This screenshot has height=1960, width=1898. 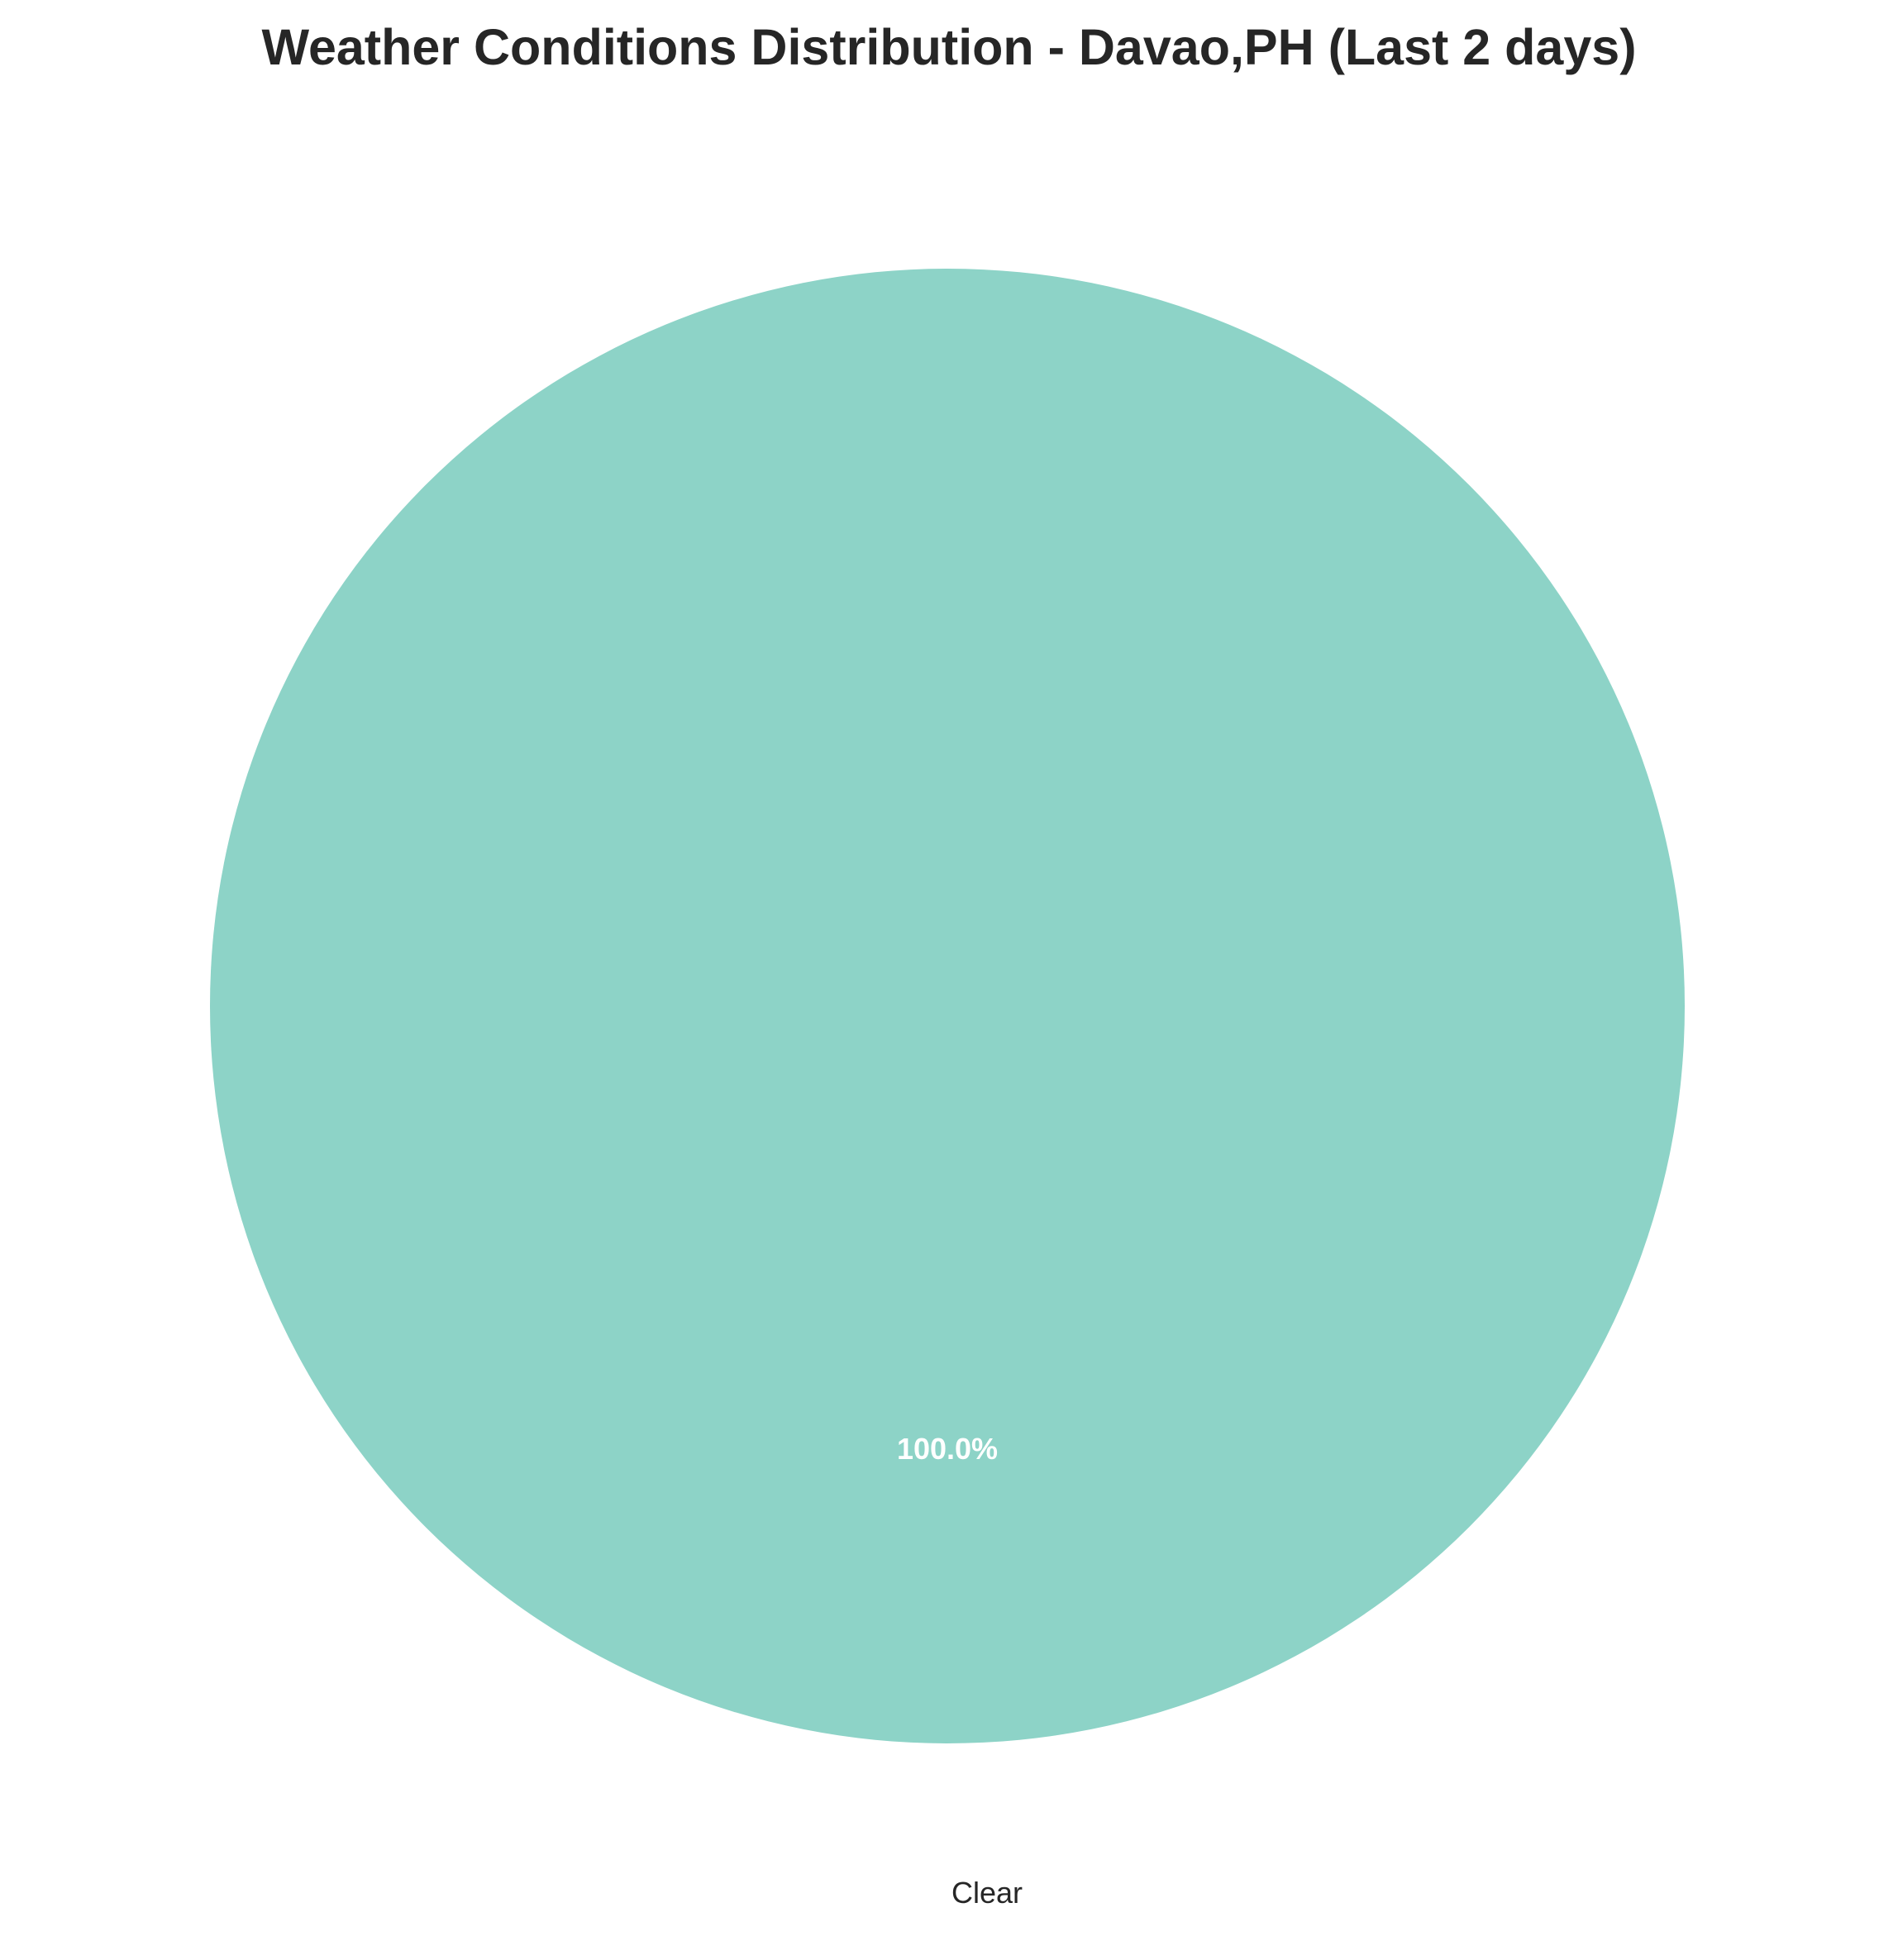 I want to click on pie-labels: Clear 100.0%, so click(x=960, y=1671).